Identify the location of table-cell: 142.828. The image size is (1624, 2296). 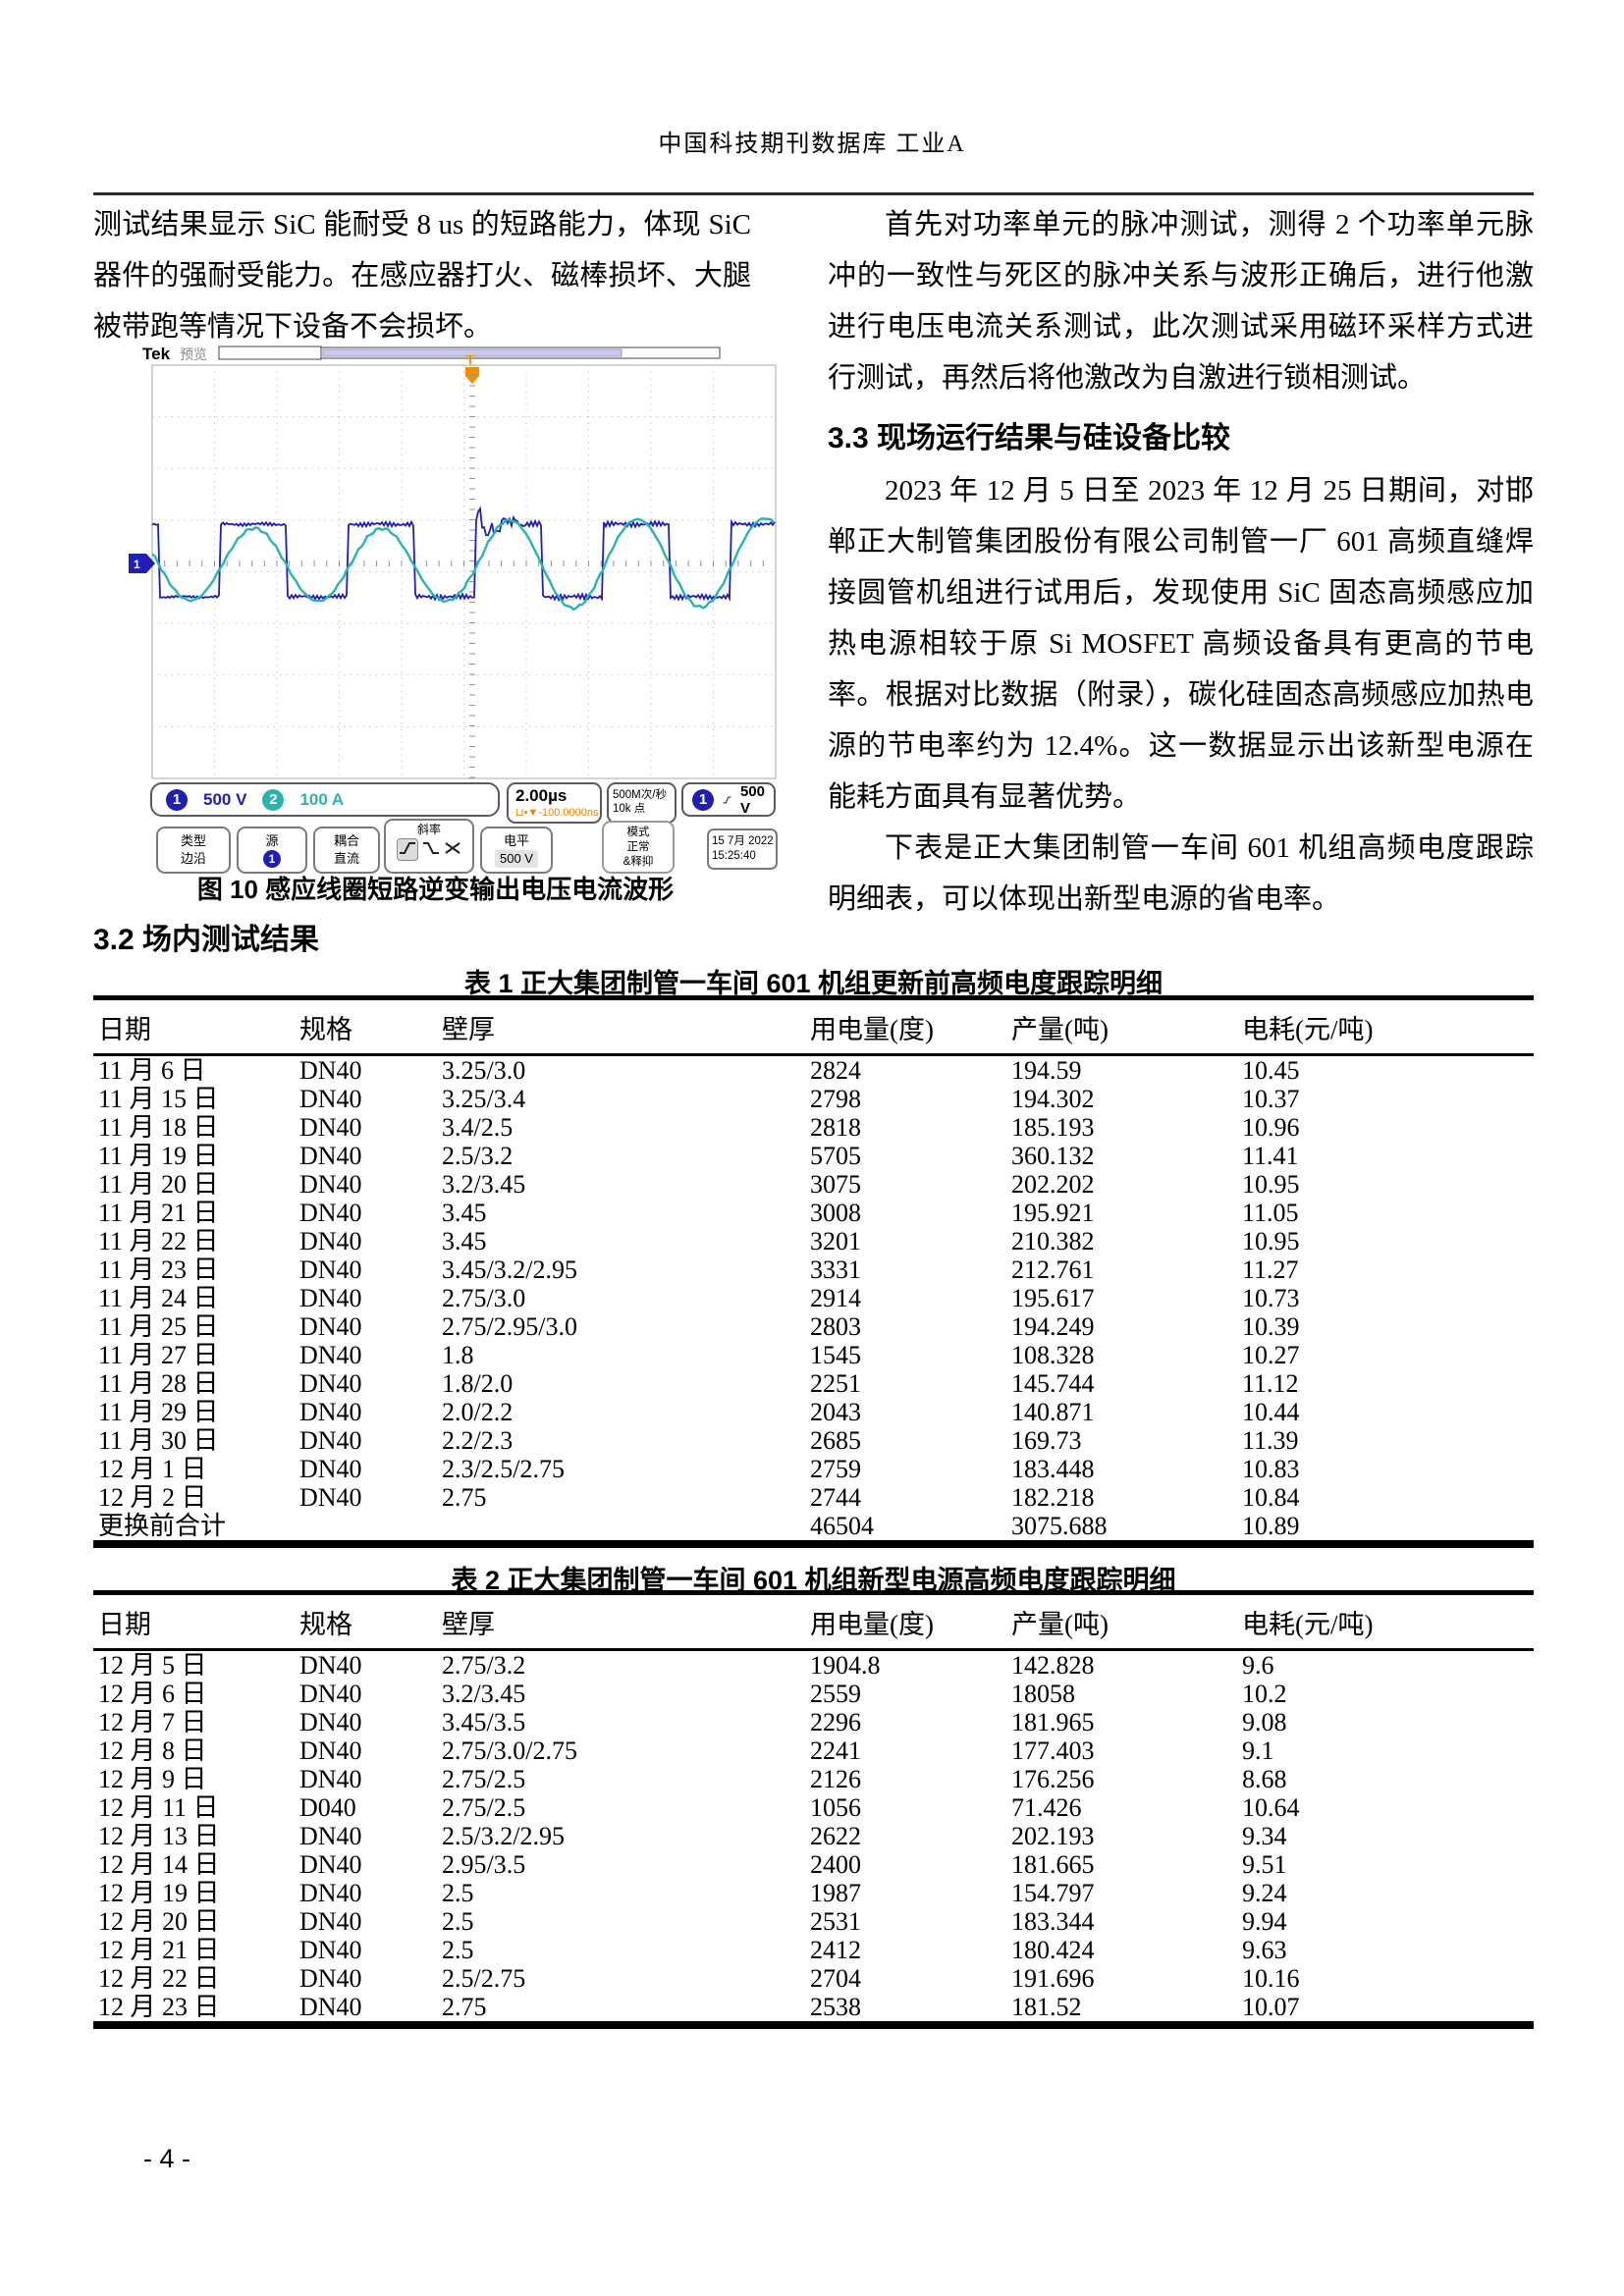
(1053, 1665).